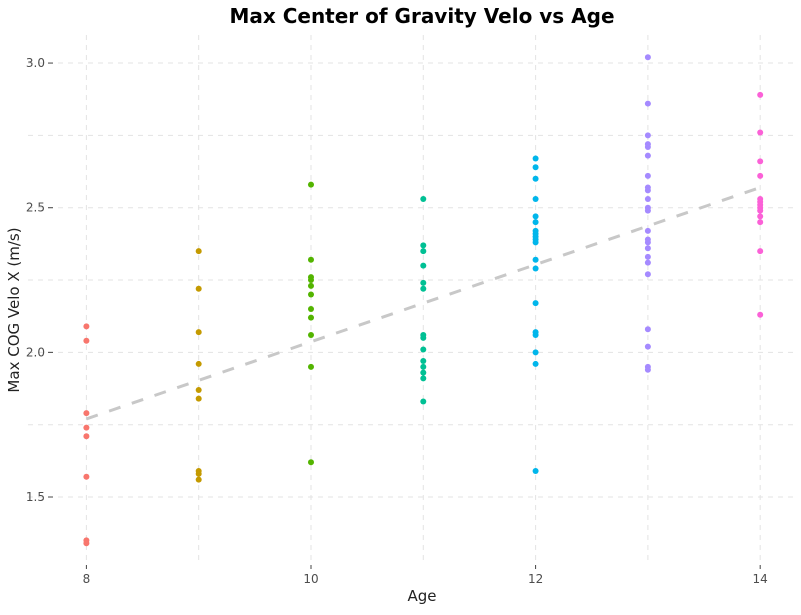  I want to click on x-tick-label: 10, so click(310, 579).